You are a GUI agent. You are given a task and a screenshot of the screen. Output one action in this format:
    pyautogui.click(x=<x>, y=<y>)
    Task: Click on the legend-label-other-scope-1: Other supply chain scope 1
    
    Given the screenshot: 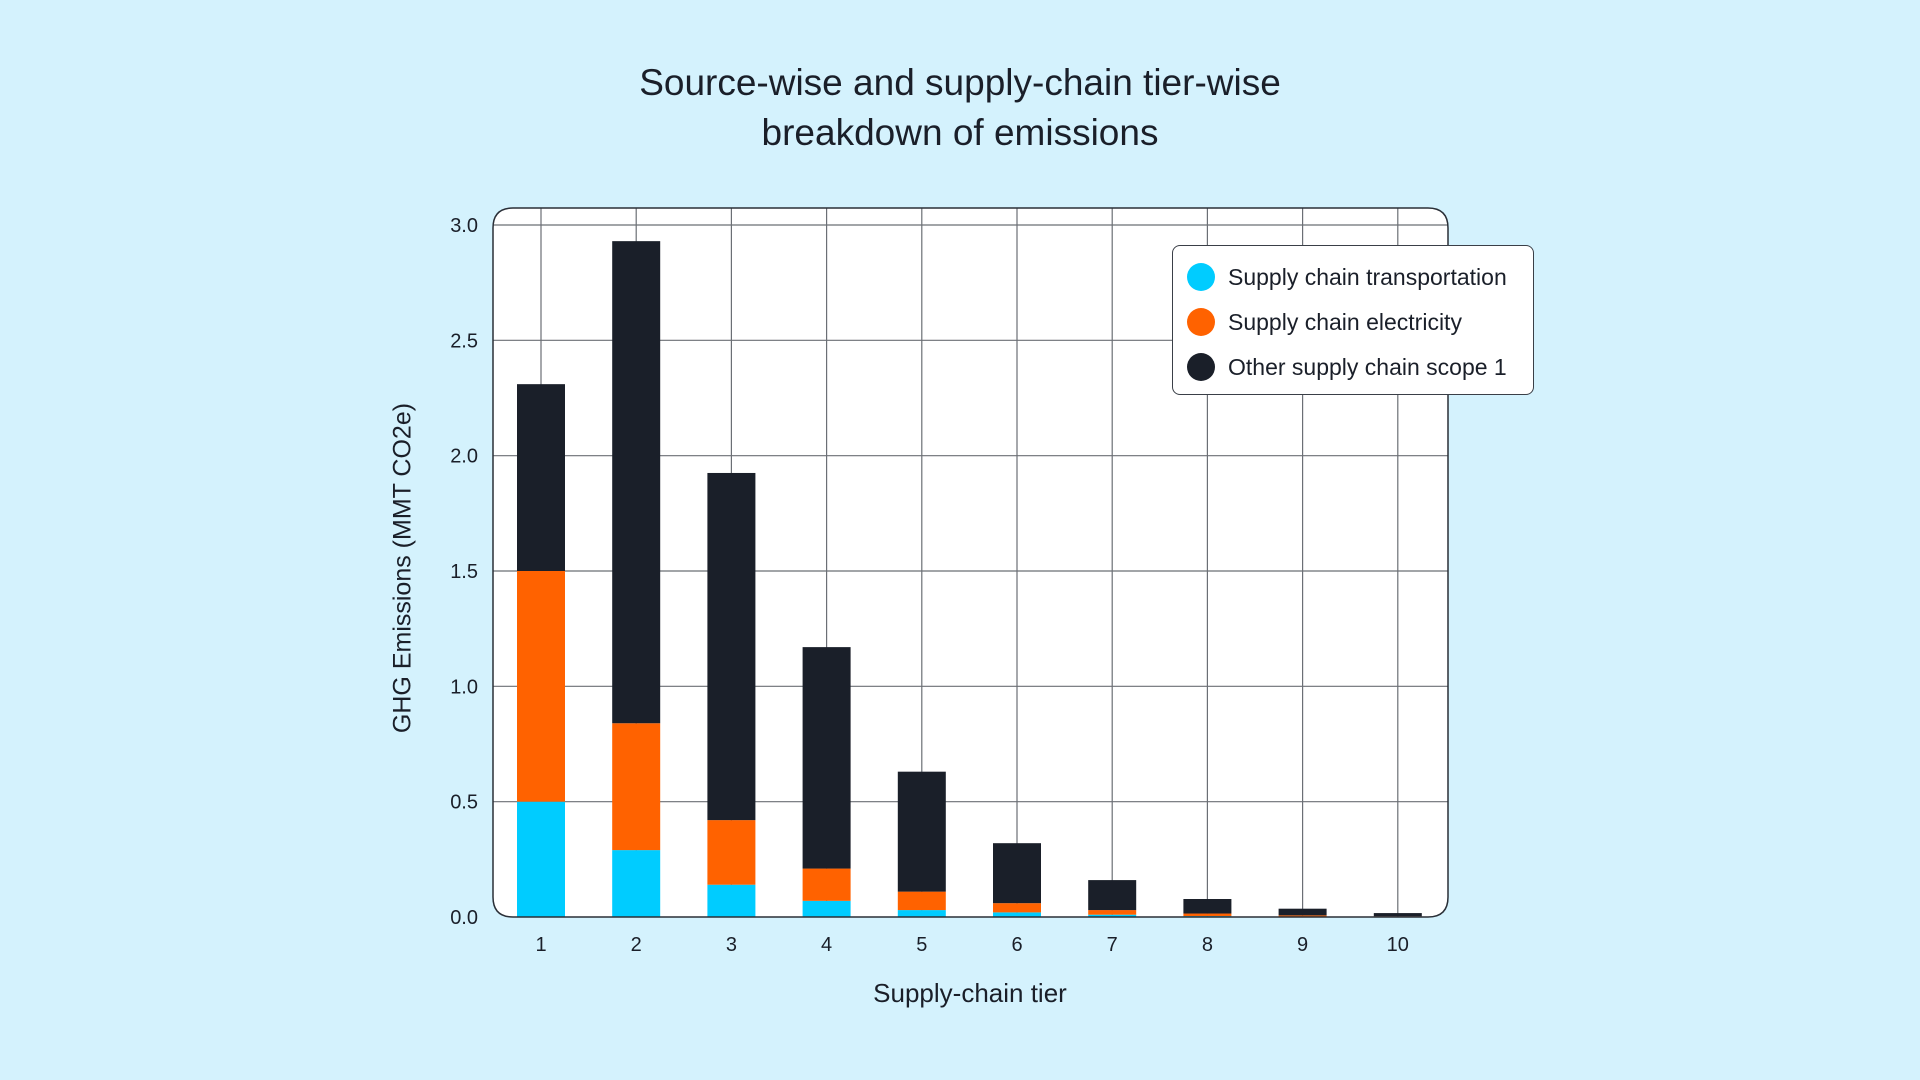 What is the action you would take?
    pyautogui.click(x=1367, y=366)
    